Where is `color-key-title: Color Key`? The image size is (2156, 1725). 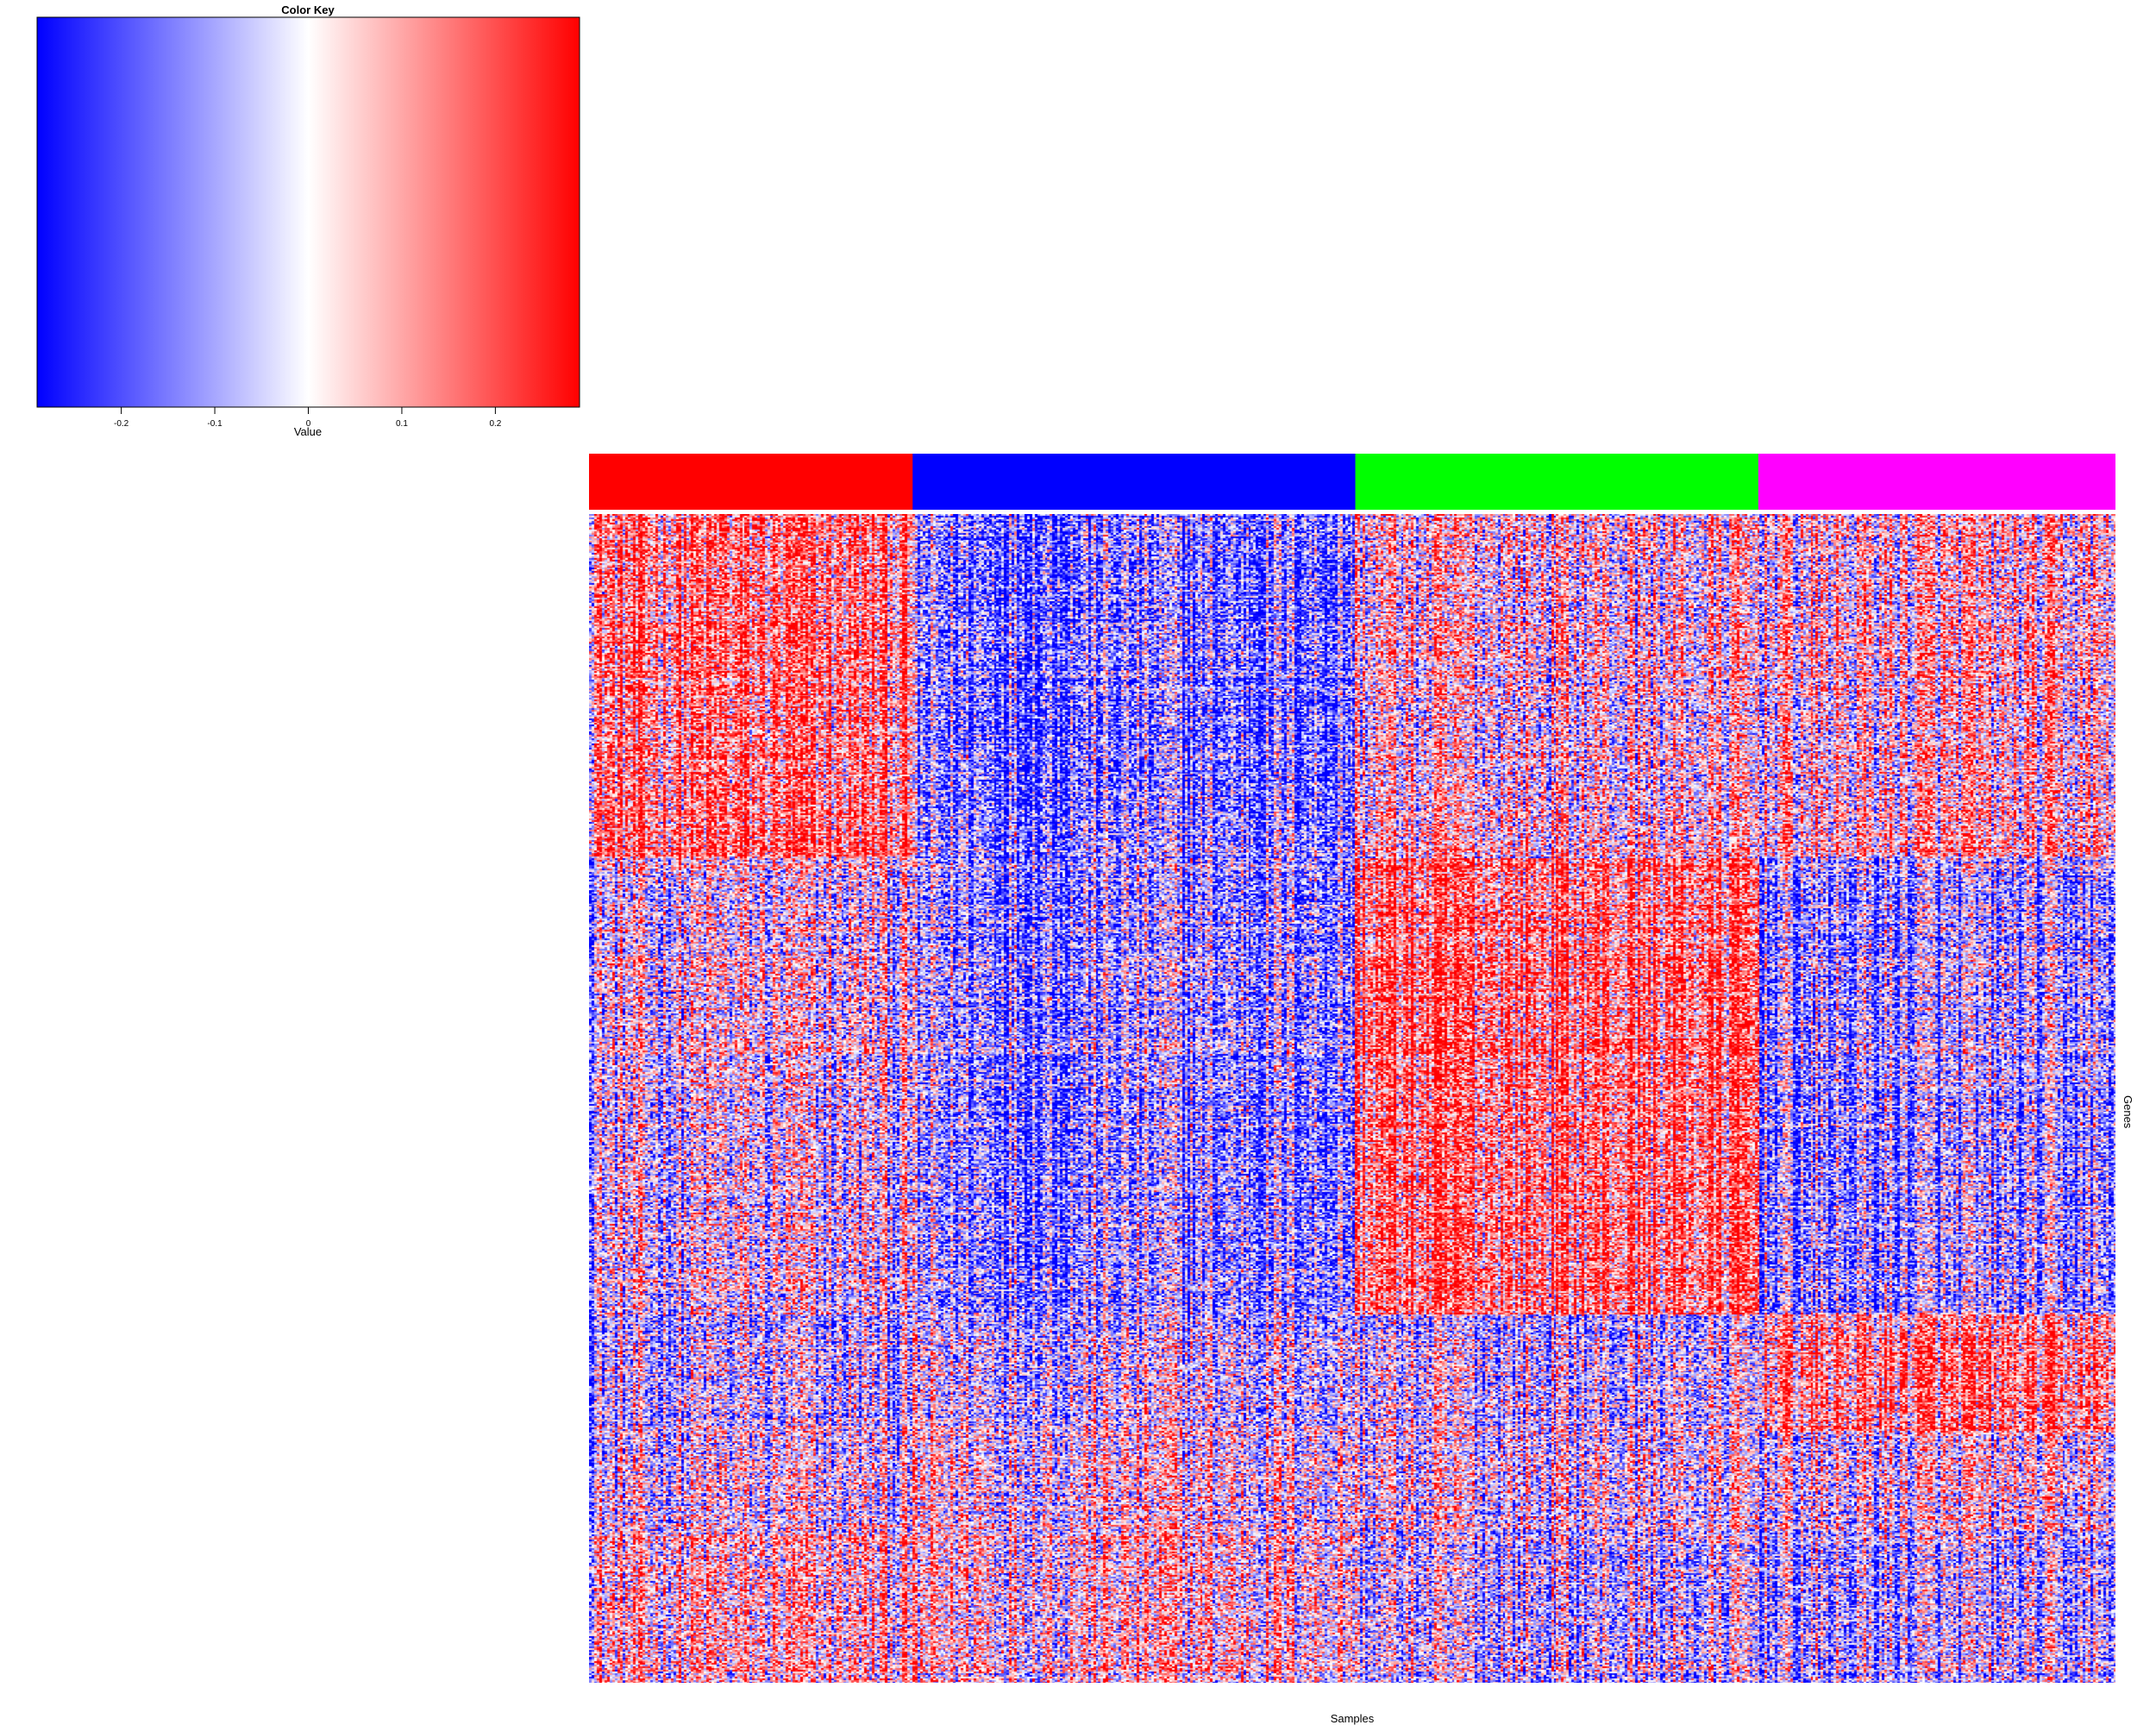 color-key-title: Color Key is located at coordinates (308, 10).